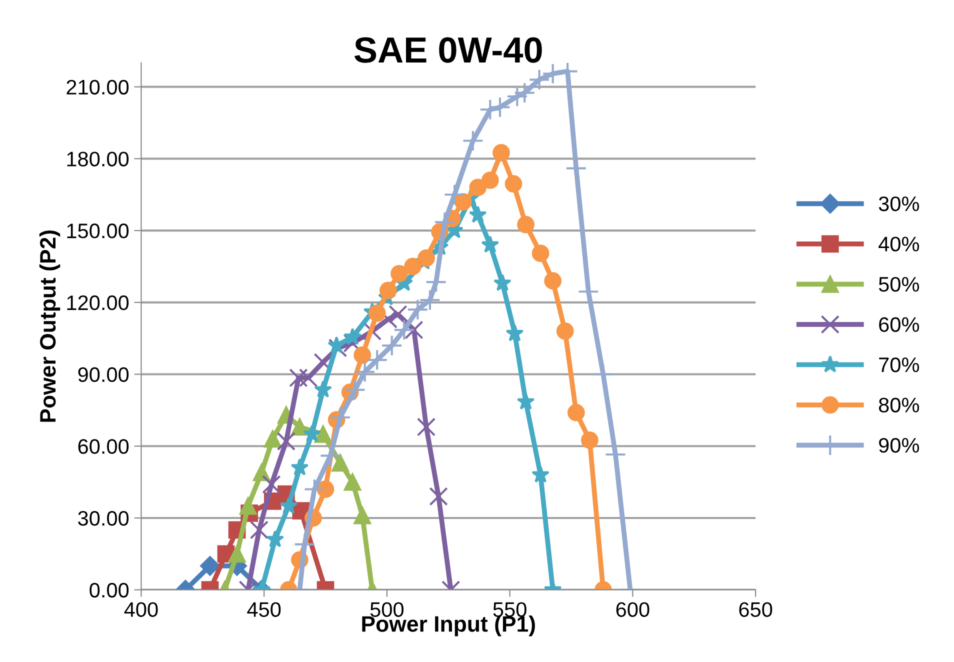  I want to click on x-axis-title: Power Input (P1), so click(448, 626).